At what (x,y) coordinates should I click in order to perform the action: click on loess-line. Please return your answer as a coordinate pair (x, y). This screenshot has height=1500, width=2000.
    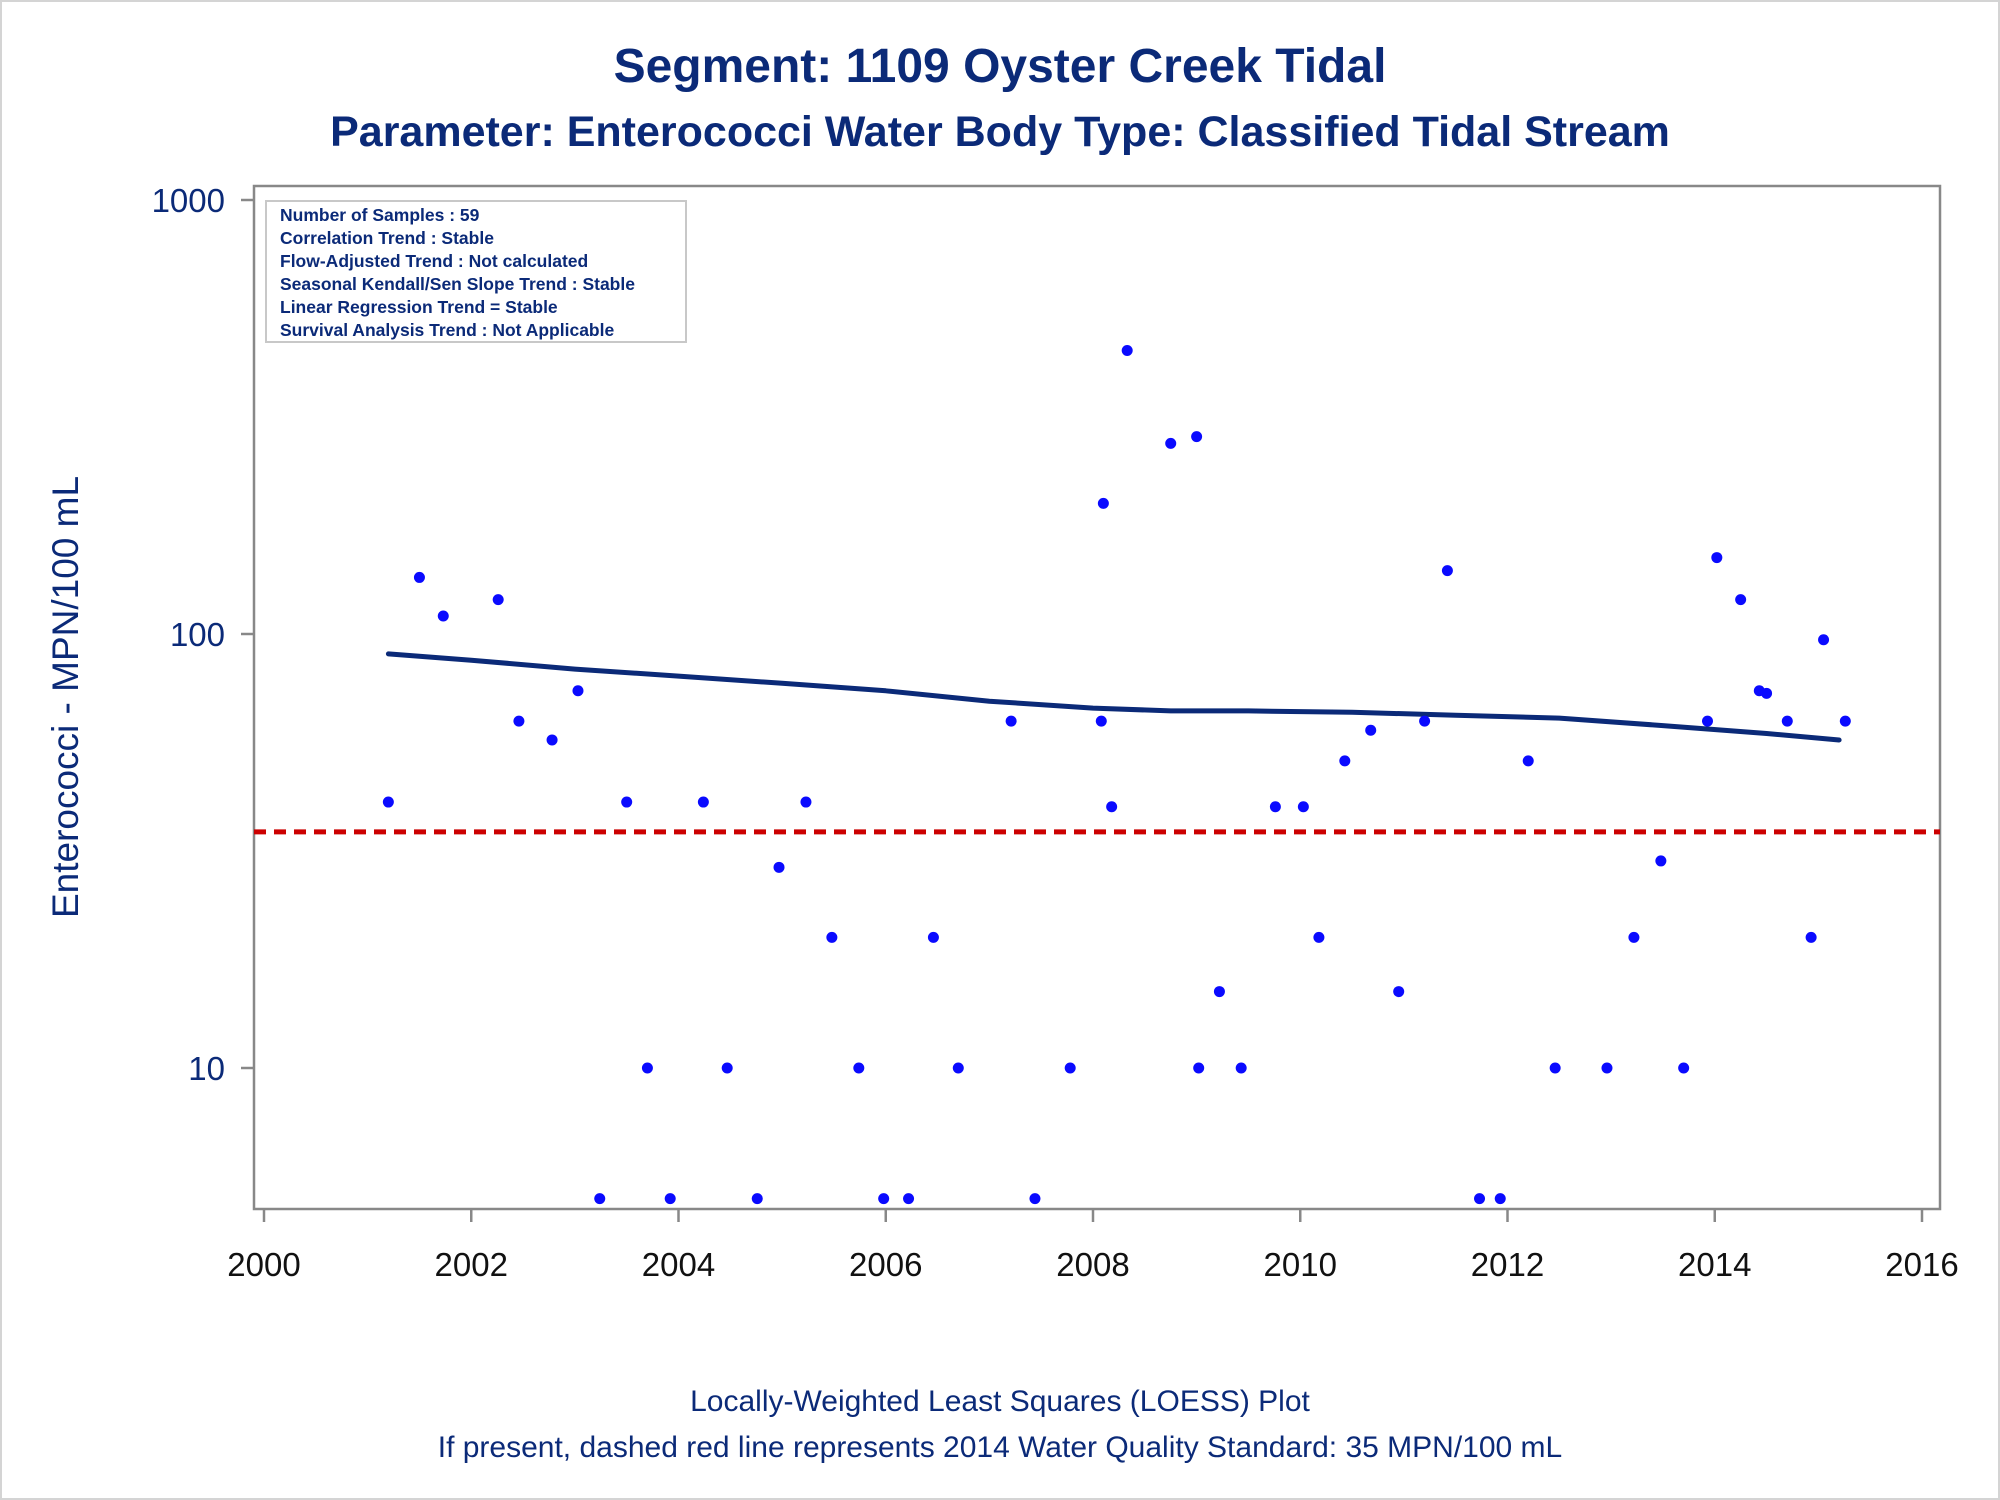
    Looking at the image, I should click on (1113, 697).